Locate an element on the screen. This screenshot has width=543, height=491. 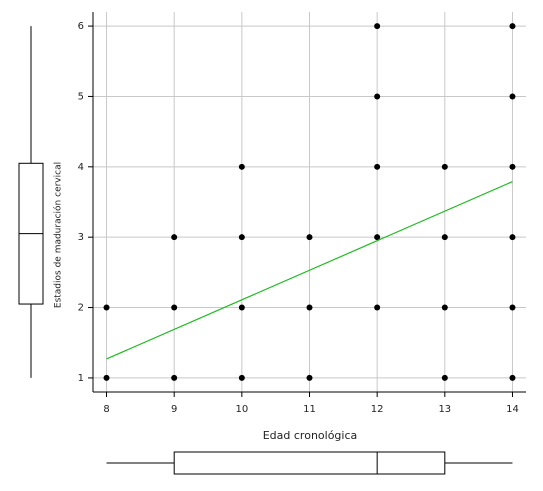
x-tick-label: 13 is located at coordinates (444, 409).